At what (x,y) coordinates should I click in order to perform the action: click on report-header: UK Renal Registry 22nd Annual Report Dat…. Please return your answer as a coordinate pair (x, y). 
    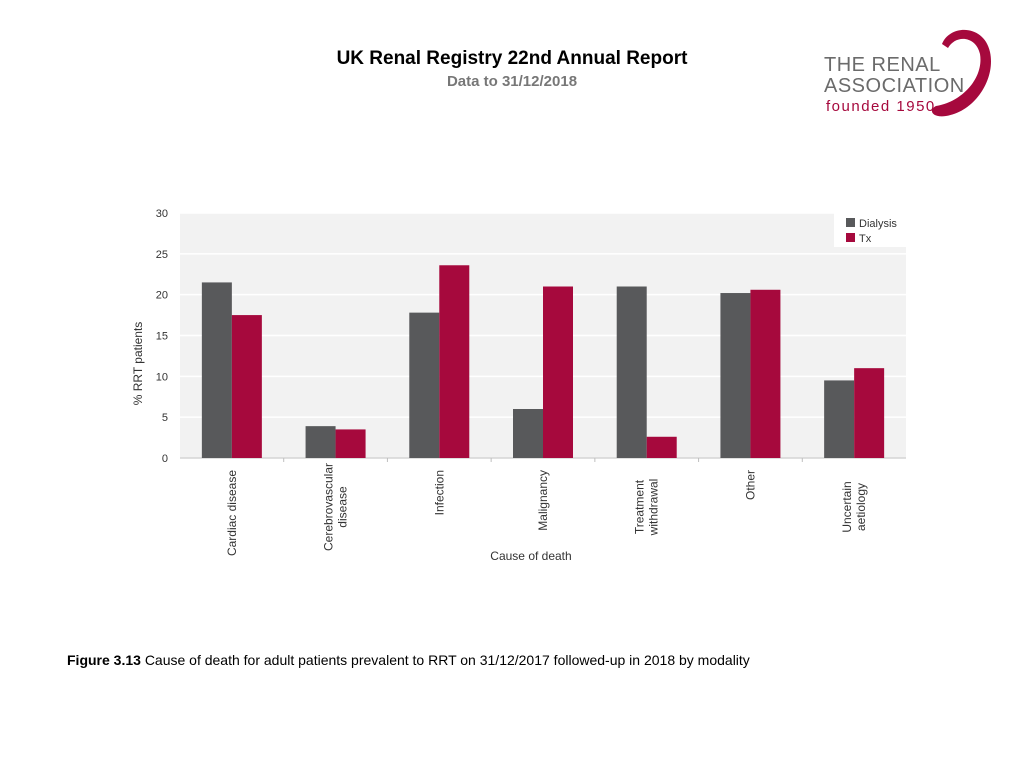
    Looking at the image, I should click on (512, 69).